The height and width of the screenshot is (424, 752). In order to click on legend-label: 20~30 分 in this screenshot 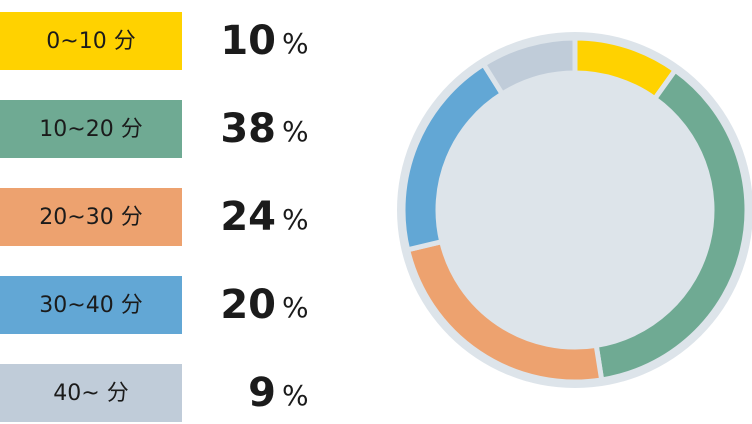, I will do `click(90, 217)`.